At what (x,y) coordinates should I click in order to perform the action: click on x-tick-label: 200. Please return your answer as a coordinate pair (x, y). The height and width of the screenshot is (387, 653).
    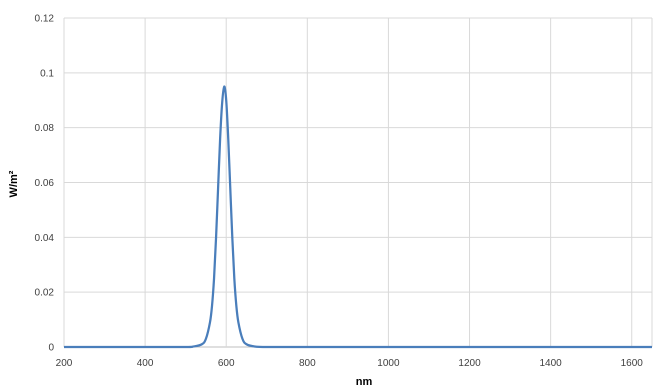
    Looking at the image, I should click on (64, 363).